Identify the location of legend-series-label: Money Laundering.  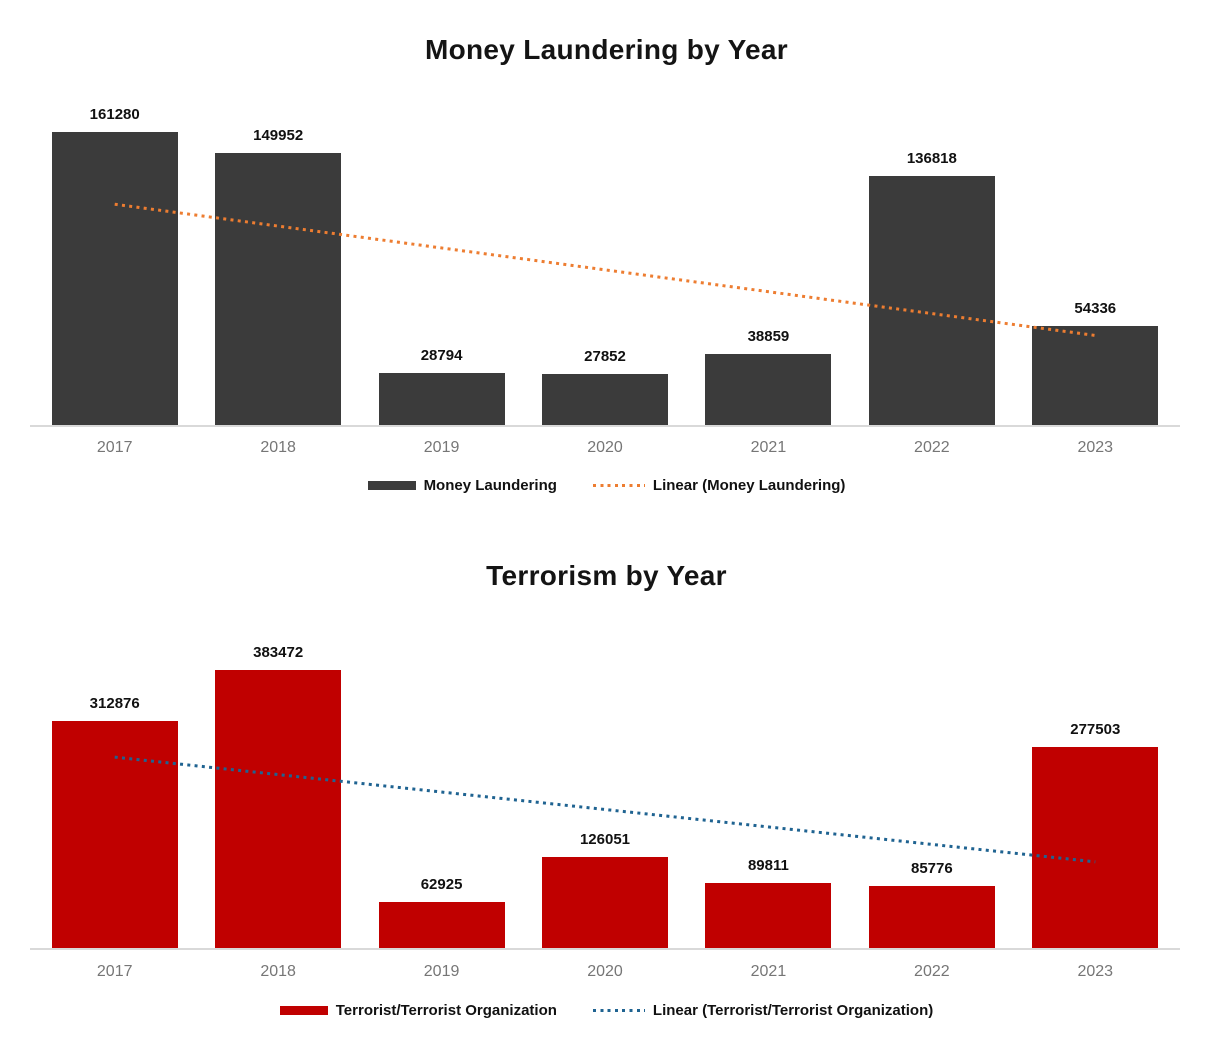
(490, 485).